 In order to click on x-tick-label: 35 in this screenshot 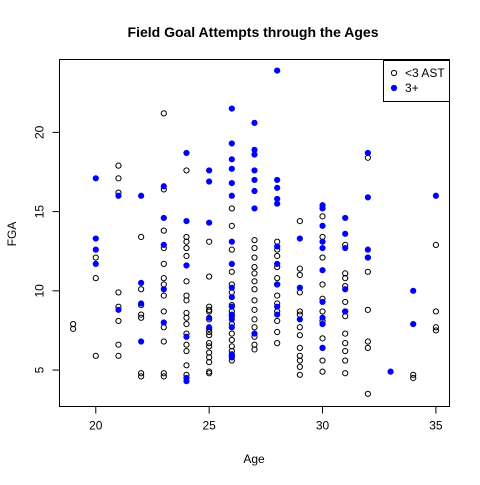, I will do `click(436, 426)`.